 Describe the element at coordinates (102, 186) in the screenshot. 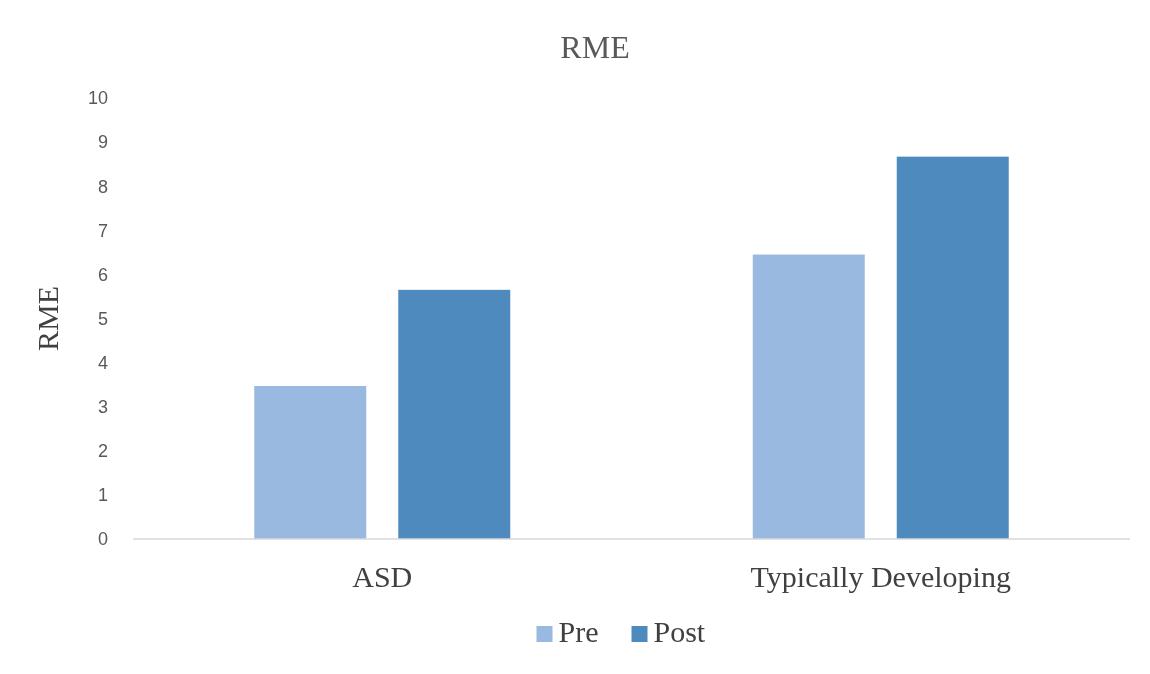

I see `y-tick-label: 8` at that location.